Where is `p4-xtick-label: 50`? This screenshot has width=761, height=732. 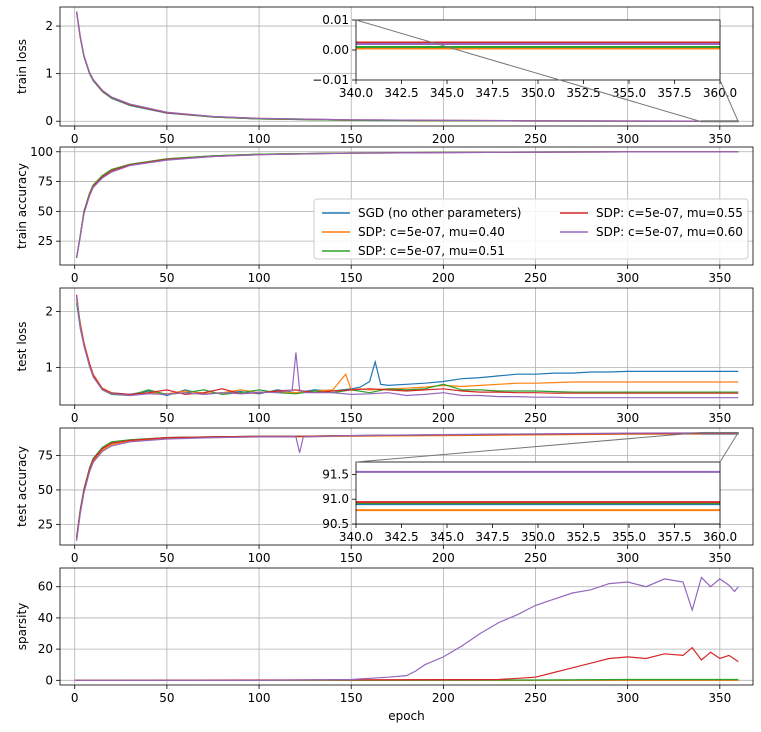 p4-xtick-label: 50 is located at coordinates (166, 558).